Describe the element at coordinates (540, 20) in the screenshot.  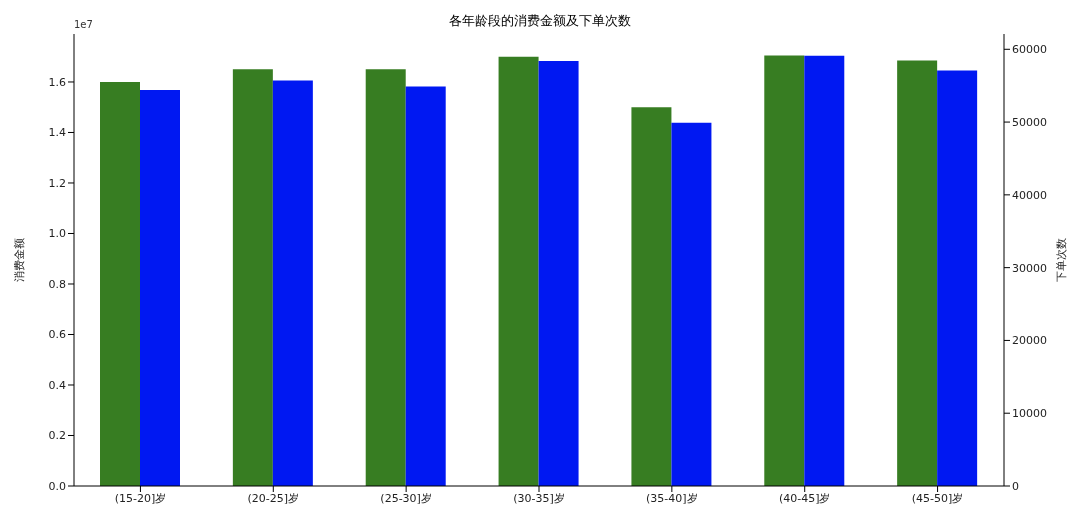
I see `chart-title: 各年龄段的消费金额及下单次数` at that location.